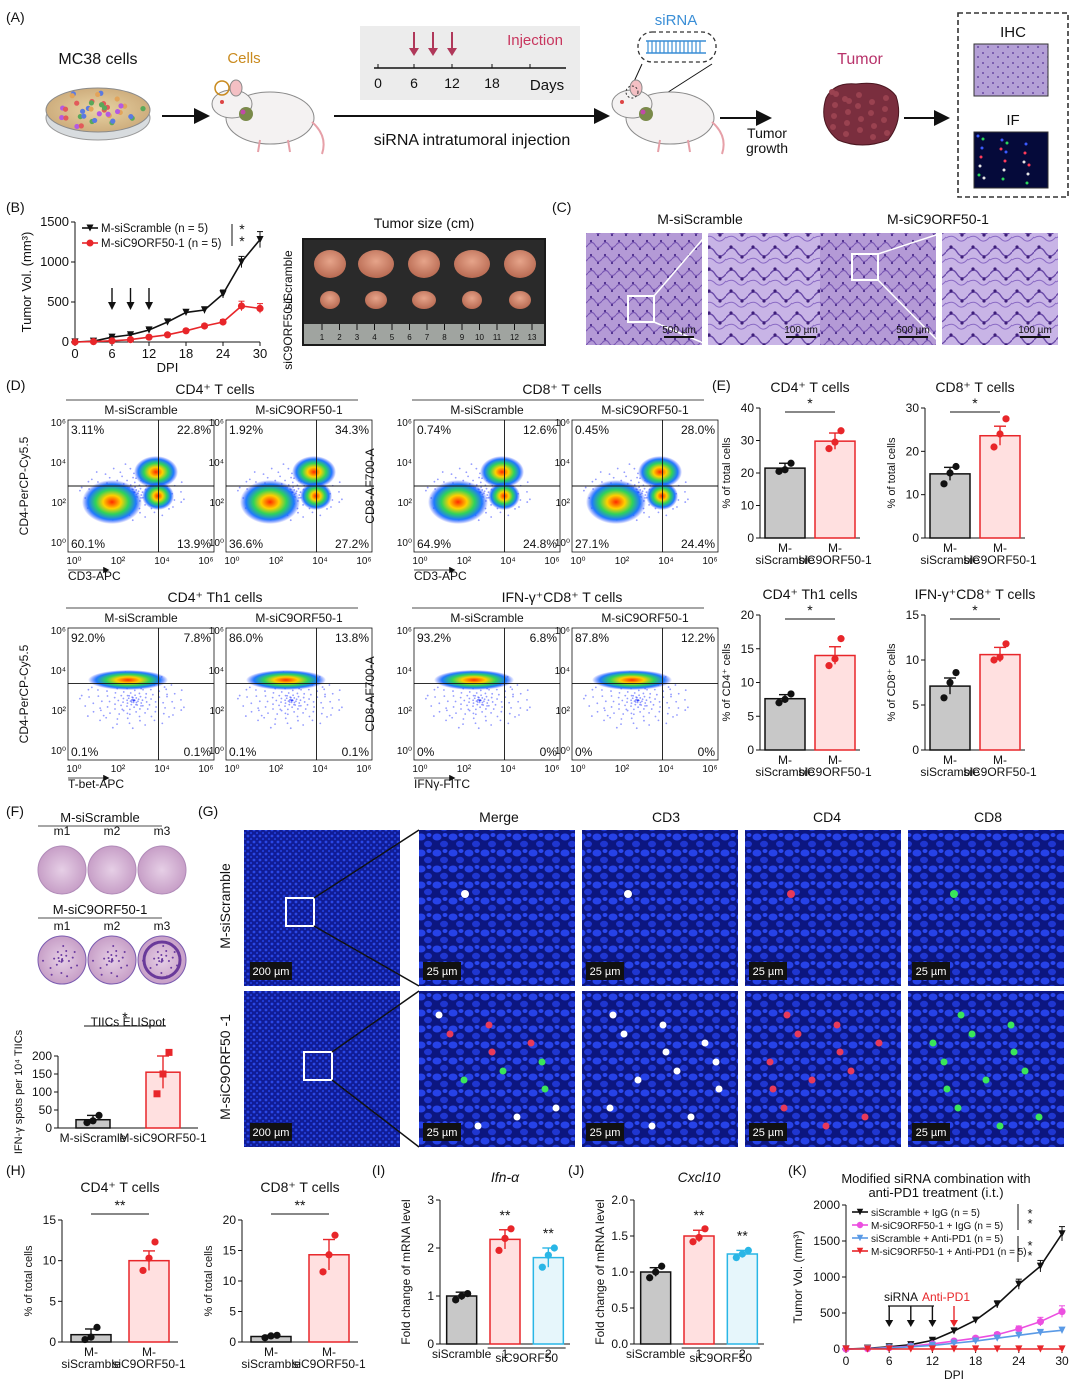 The height and width of the screenshot is (1386, 1080). What do you see at coordinates (87, 430) in the screenshot?
I see `quadrant-ul: 3.11%` at bounding box center [87, 430].